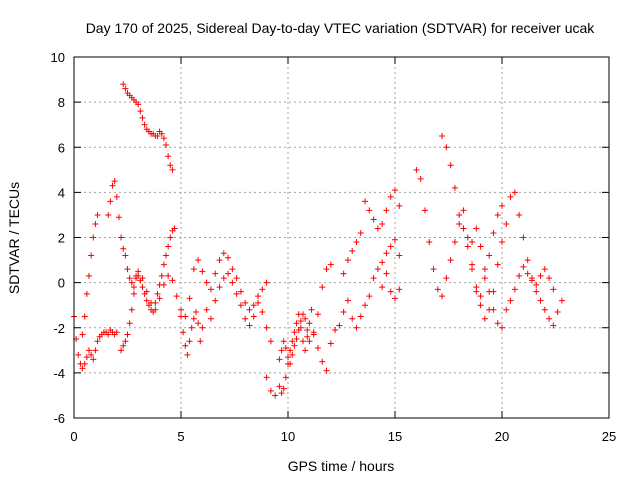  I want to click on x-tick-label: 15, so click(395, 436).